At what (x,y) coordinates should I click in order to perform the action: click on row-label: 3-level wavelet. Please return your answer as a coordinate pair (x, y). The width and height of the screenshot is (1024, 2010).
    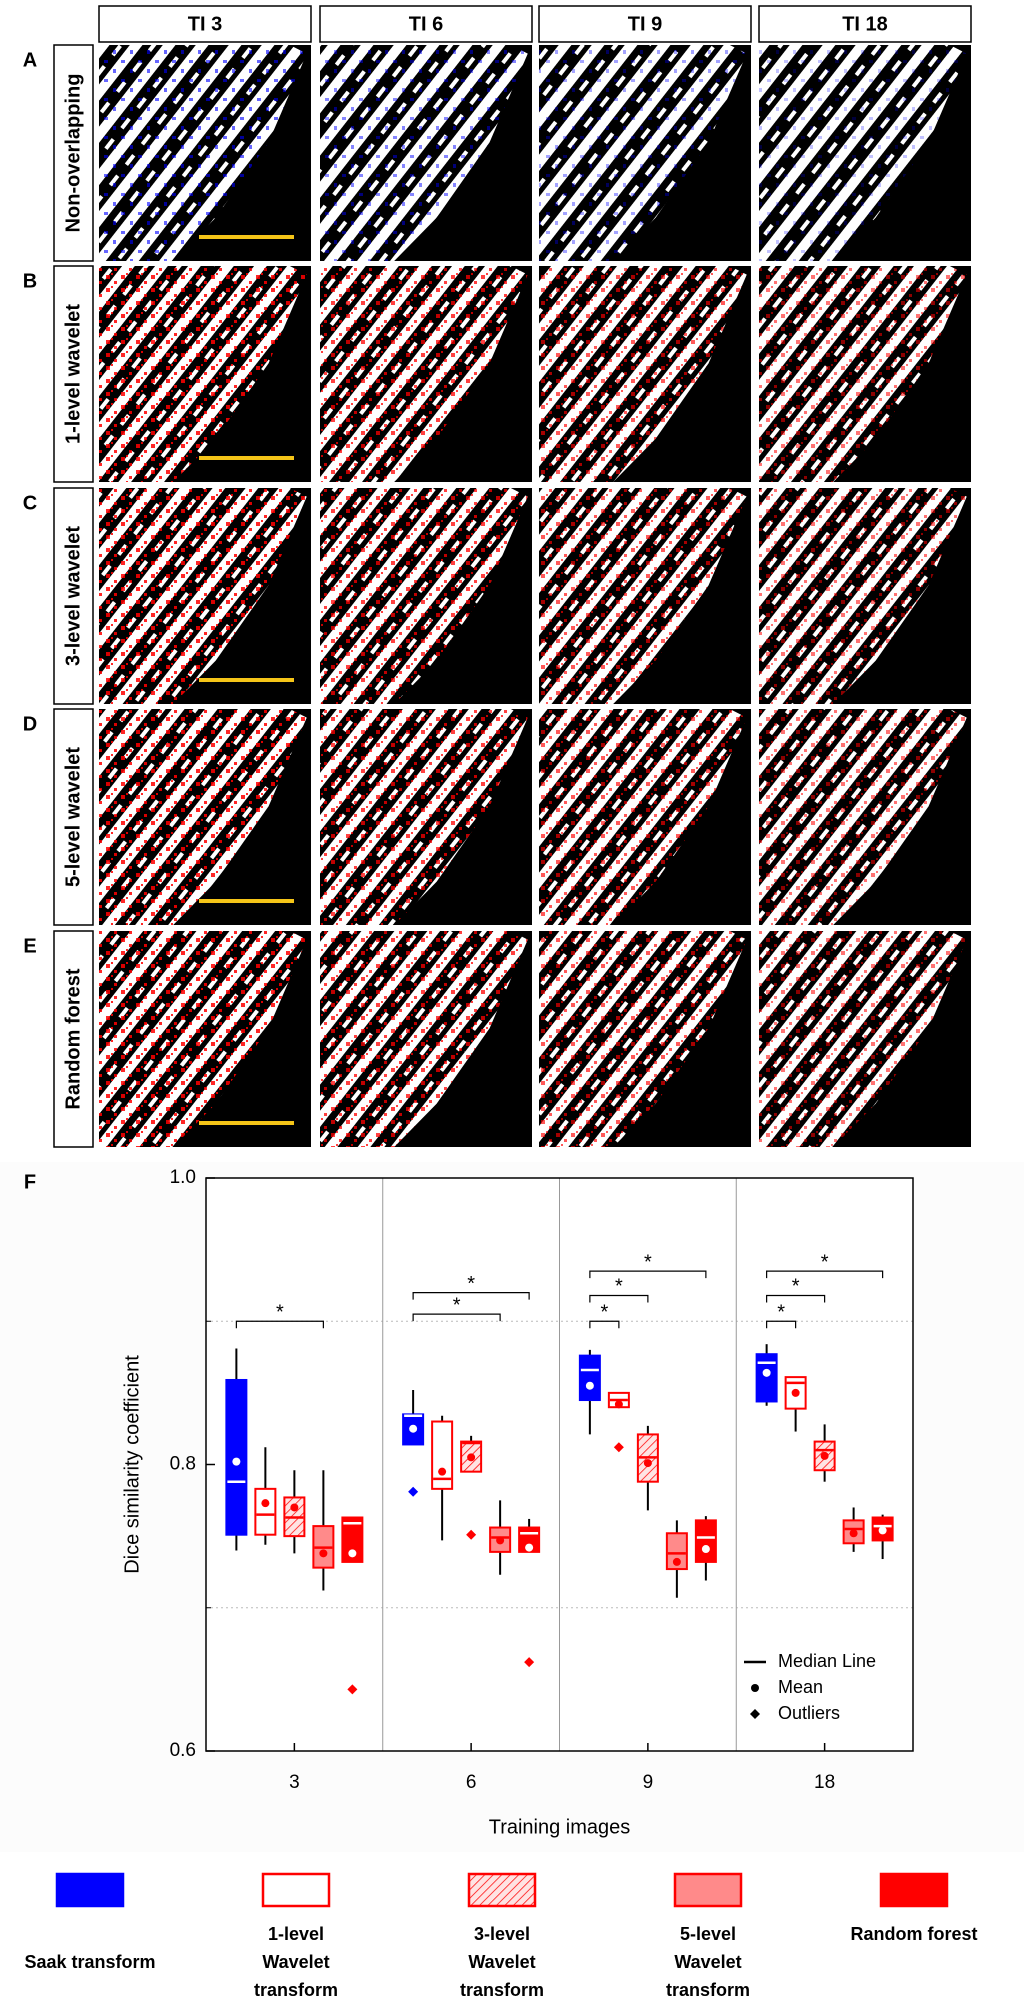
    Looking at the image, I should click on (73, 596).